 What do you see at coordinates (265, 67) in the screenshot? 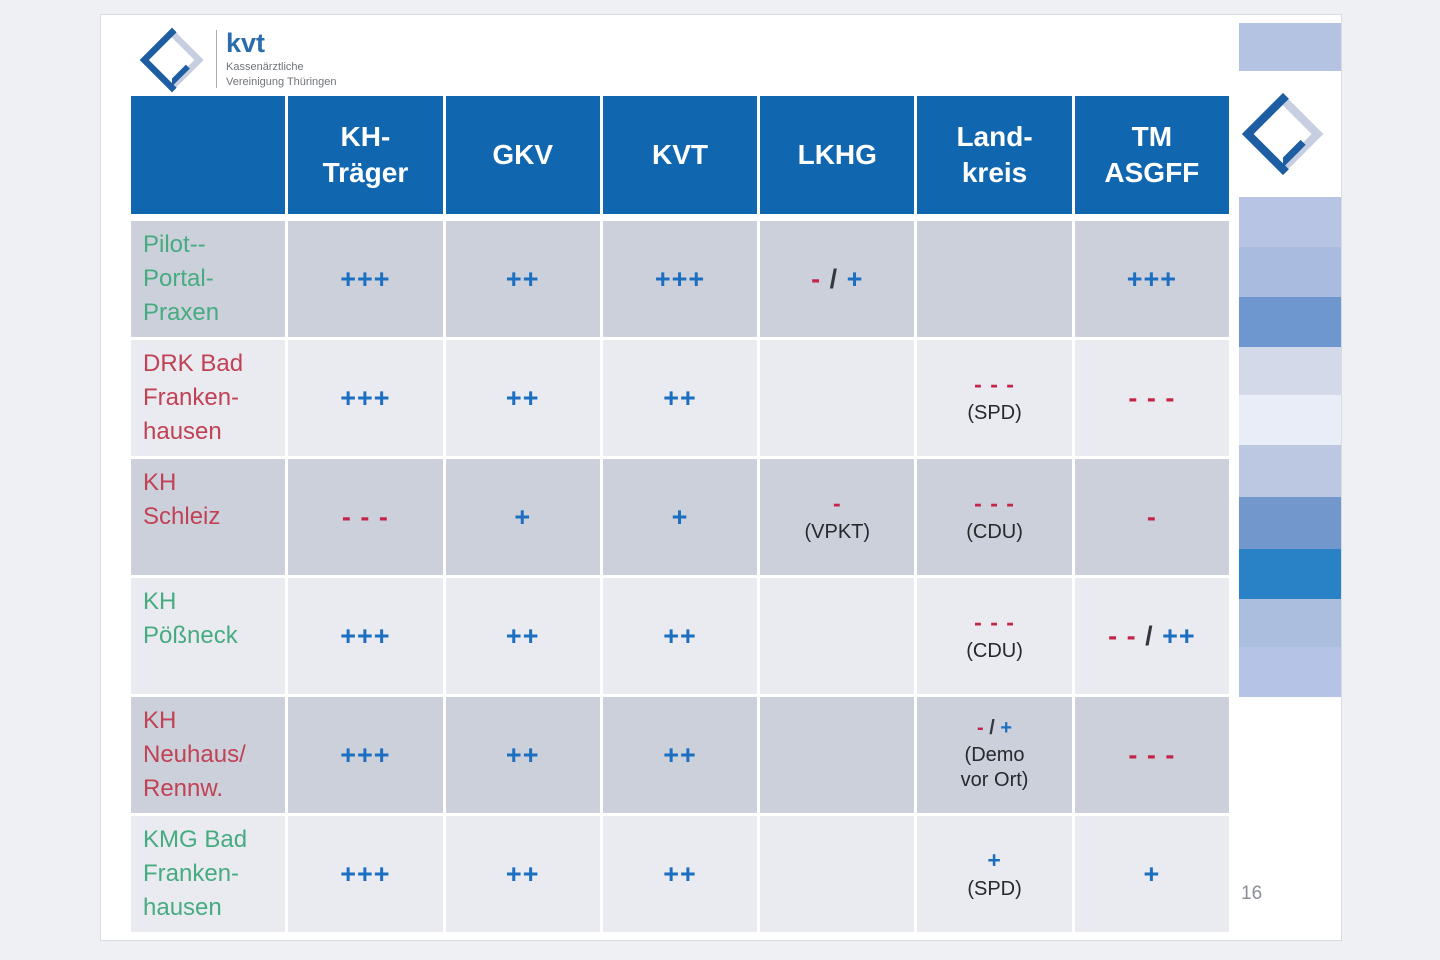
I see `logo-subtitle-line1: Kassenärztliche` at bounding box center [265, 67].